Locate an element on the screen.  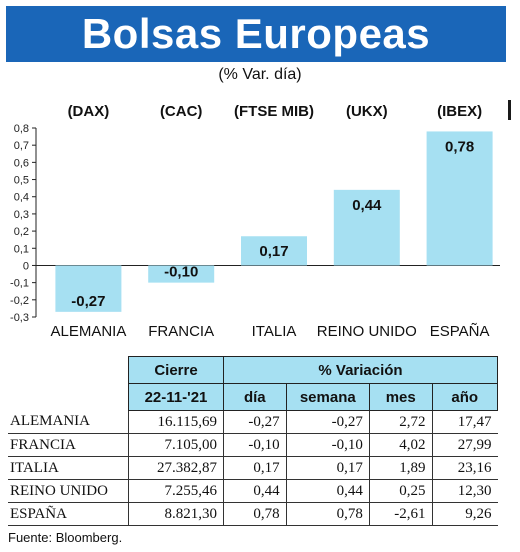
chart-subtitle: (% Var. día) is located at coordinates (260, 74).